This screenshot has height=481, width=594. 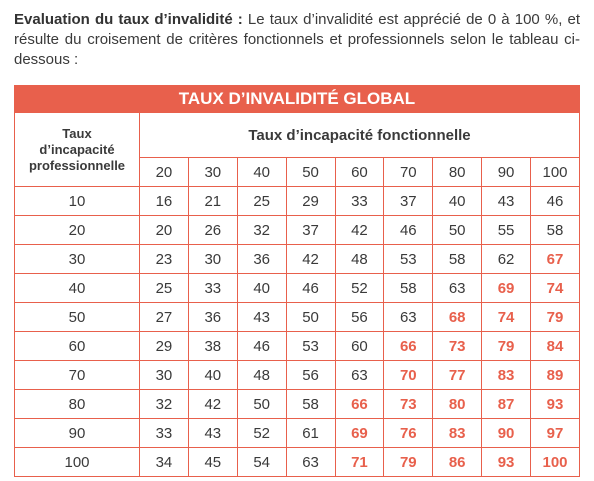 I want to click on cell: 89, so click(x=555, y=375).